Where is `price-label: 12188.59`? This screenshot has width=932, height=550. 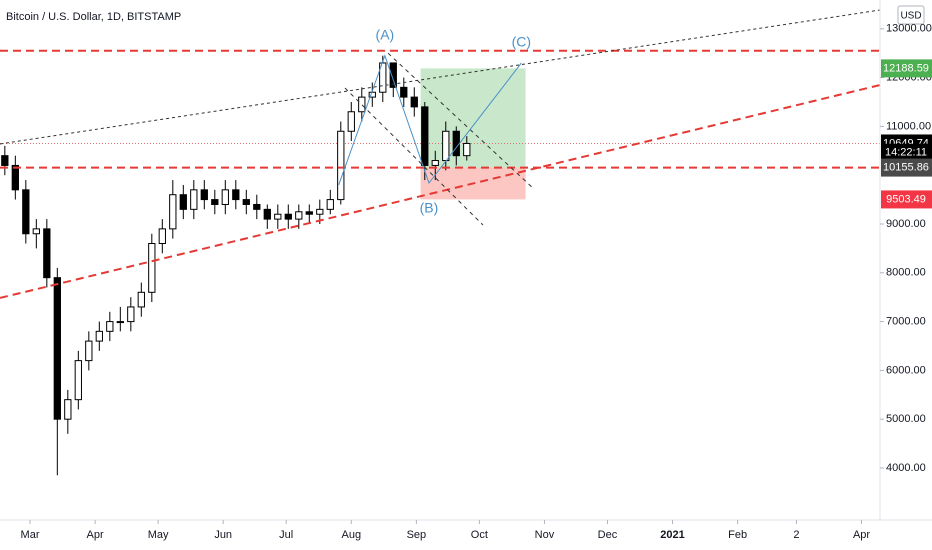
price-label: 12188.59 is located at coordinates (906, 68).